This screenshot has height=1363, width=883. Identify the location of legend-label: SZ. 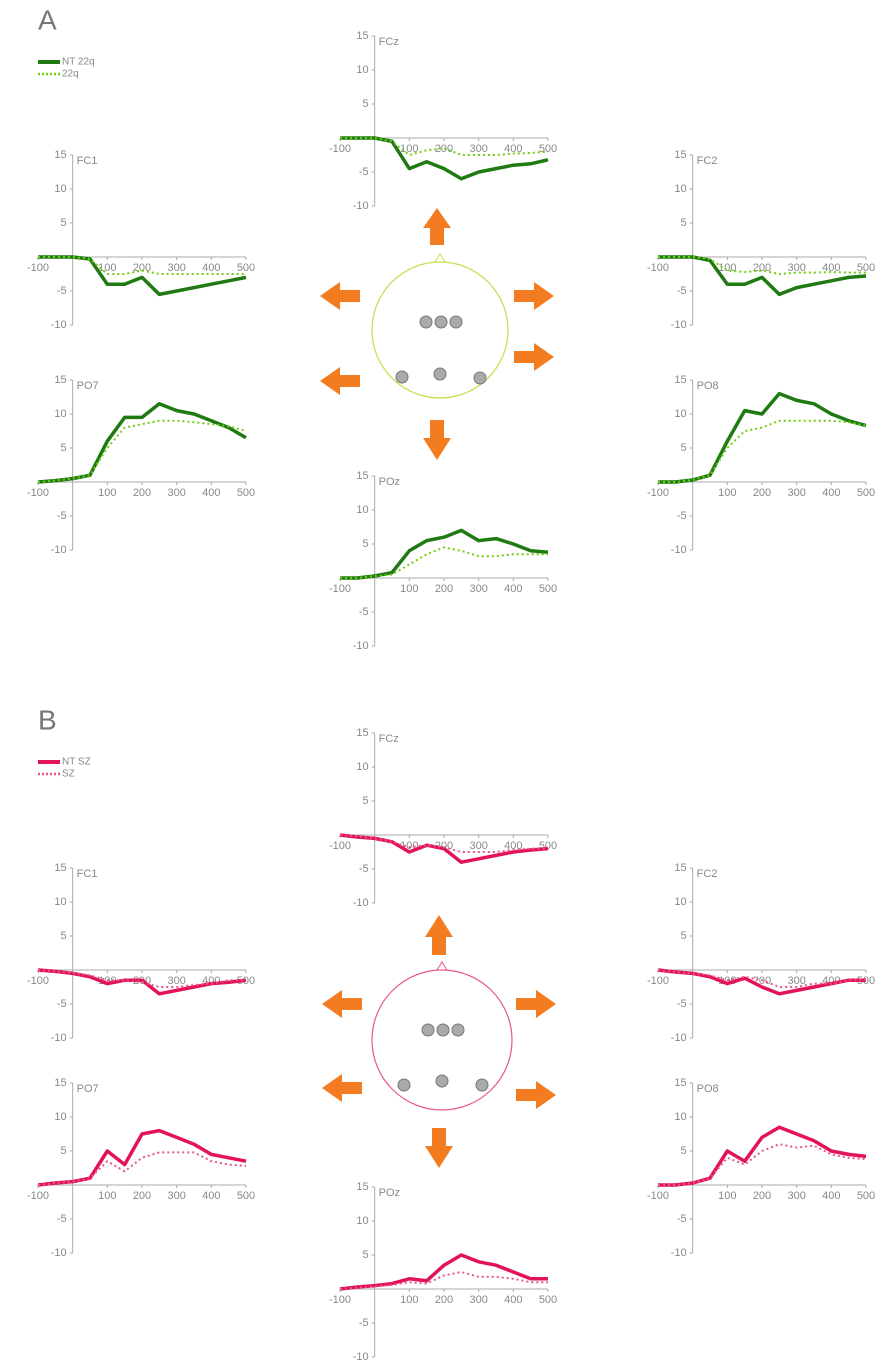
(68, 774).